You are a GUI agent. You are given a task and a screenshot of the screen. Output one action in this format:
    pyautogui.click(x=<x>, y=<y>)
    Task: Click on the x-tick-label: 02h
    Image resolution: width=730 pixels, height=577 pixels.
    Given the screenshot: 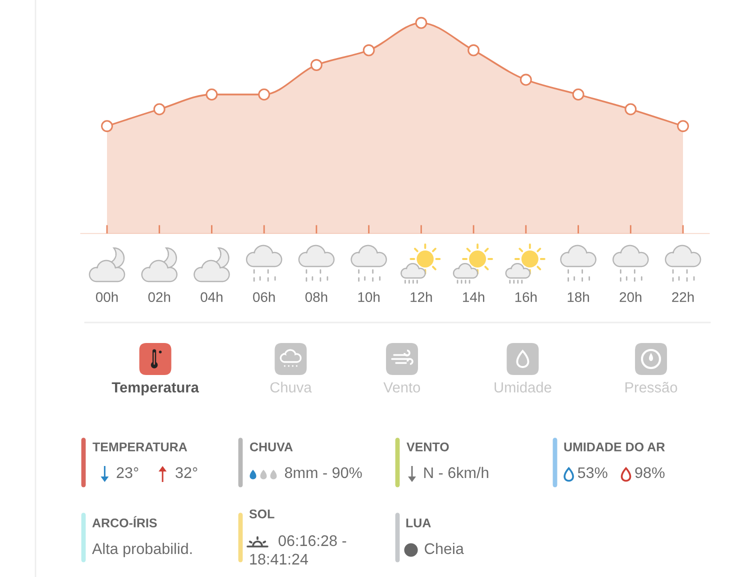 What is the action you would take?
    pyautogui.click(x=159, y=297)
    